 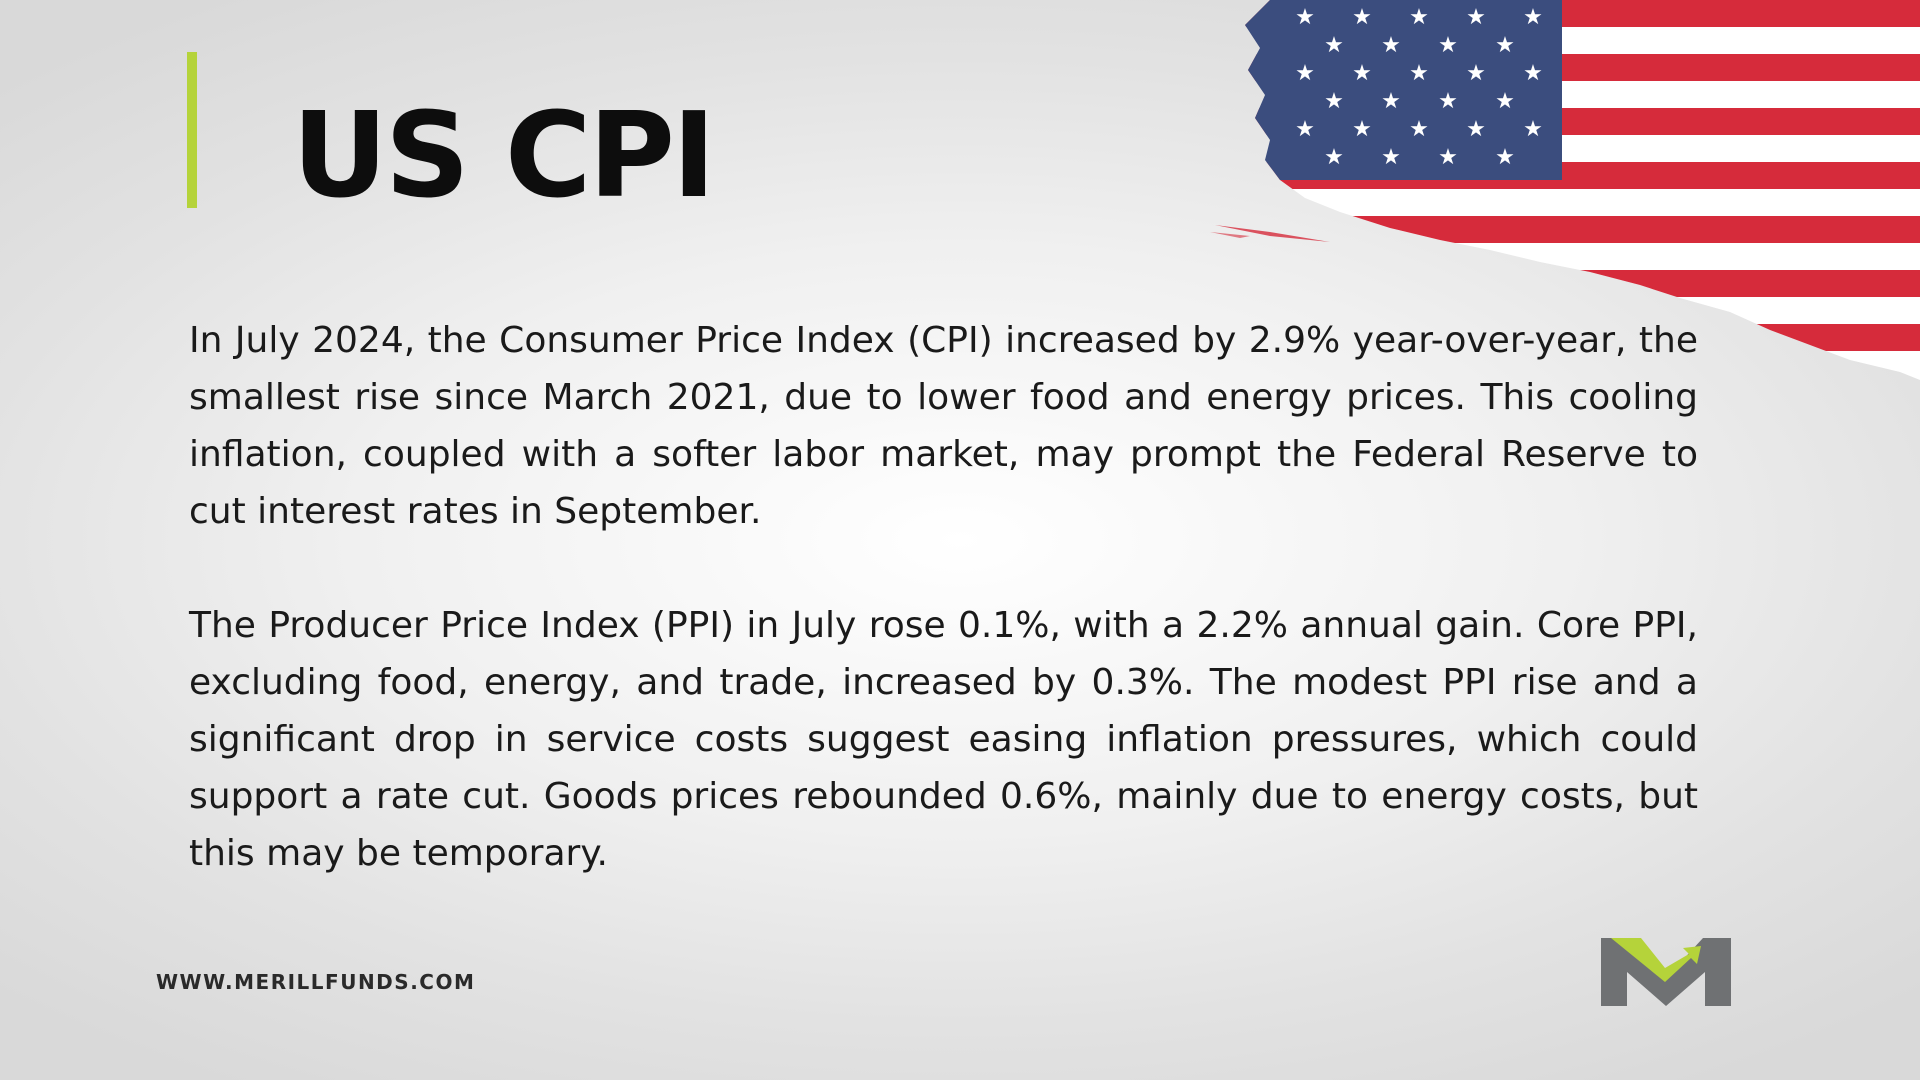 I want to click on us-flag-icon: ★ ★ ★ ★ ★ ★ ★ ★ ★ ★ ★ ★ ★ ★ ★ ★ ★ ★ ★ ★ ★ ★ ★ ★ ★ ★ ★, so click(x=1565, y=190).